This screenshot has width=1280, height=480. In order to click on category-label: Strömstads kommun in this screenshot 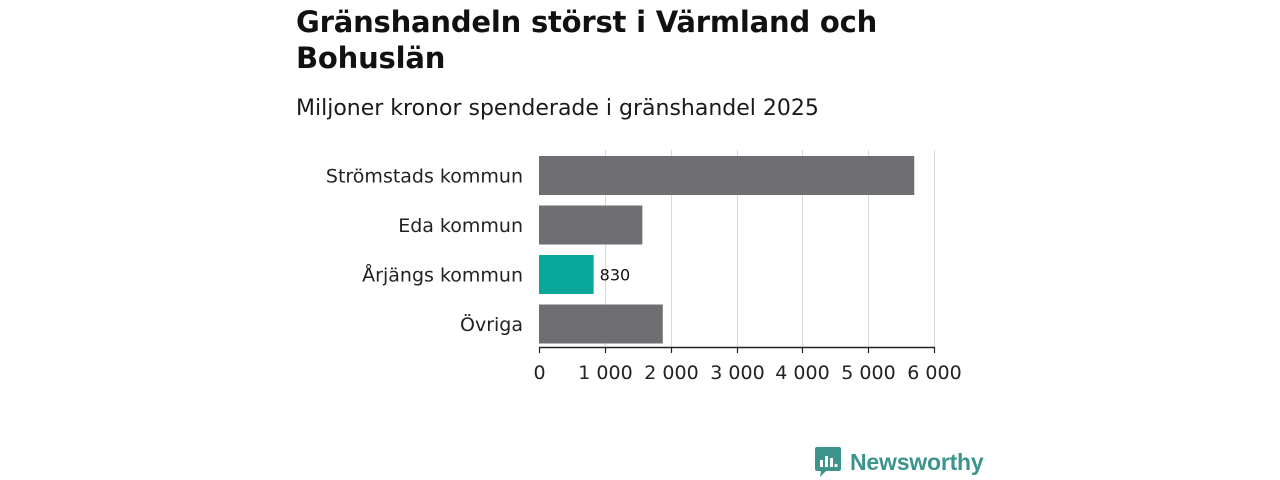, I will do `click(424, 177)`.